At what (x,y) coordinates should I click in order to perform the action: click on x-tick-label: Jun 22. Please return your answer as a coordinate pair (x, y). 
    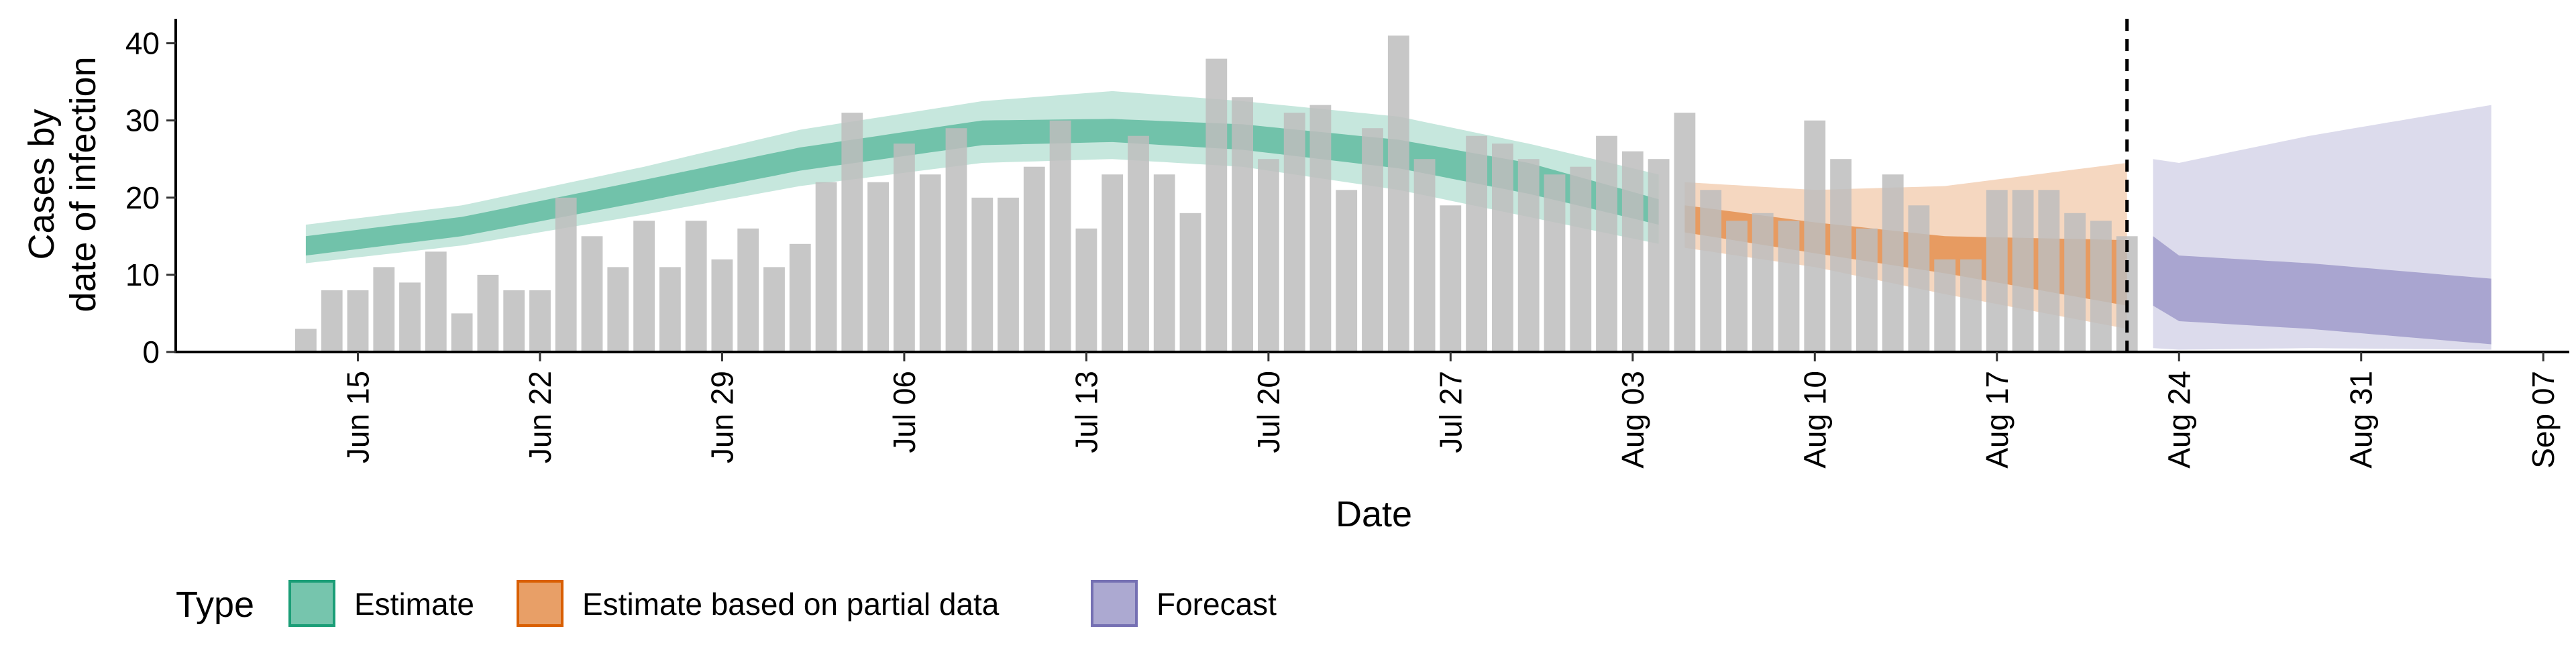
    Looking at the image, I should click on (540, 417).